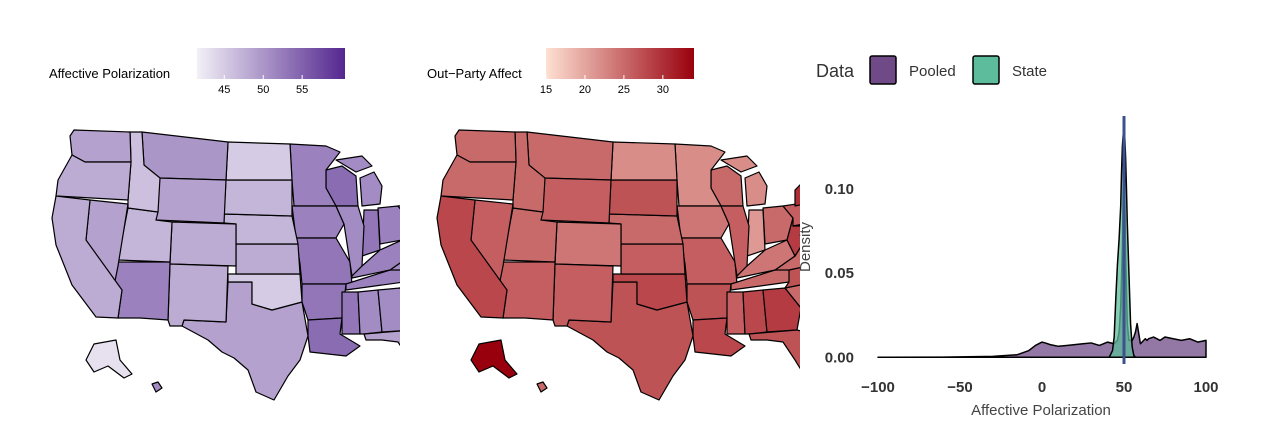 The height and width of the screenshot is (446, 1263). I want to click on map1-colorbar, so click(271, 63).